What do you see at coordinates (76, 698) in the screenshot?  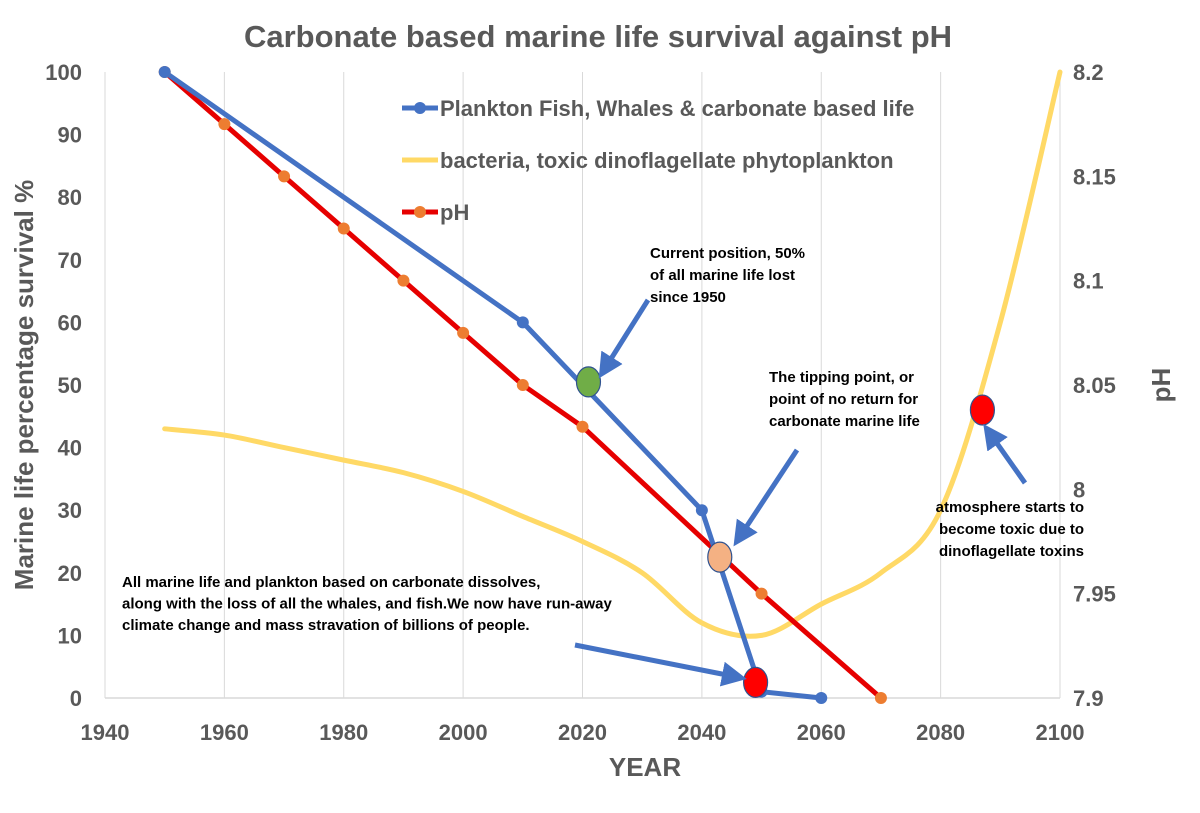 I see `y-tick-label: 0` at bounding box center [76, 698].